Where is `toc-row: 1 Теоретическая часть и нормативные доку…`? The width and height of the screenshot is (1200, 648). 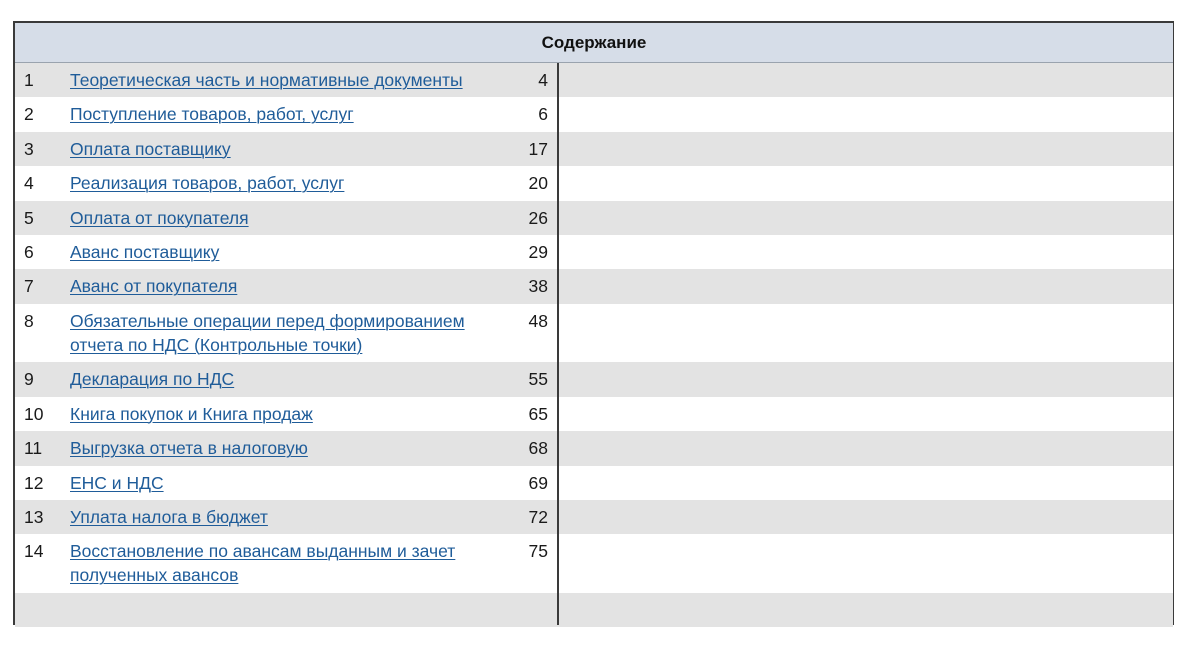
toc-row: 1 Теоретическая часть и нормативные доку… is located at coordinates (594, 80).